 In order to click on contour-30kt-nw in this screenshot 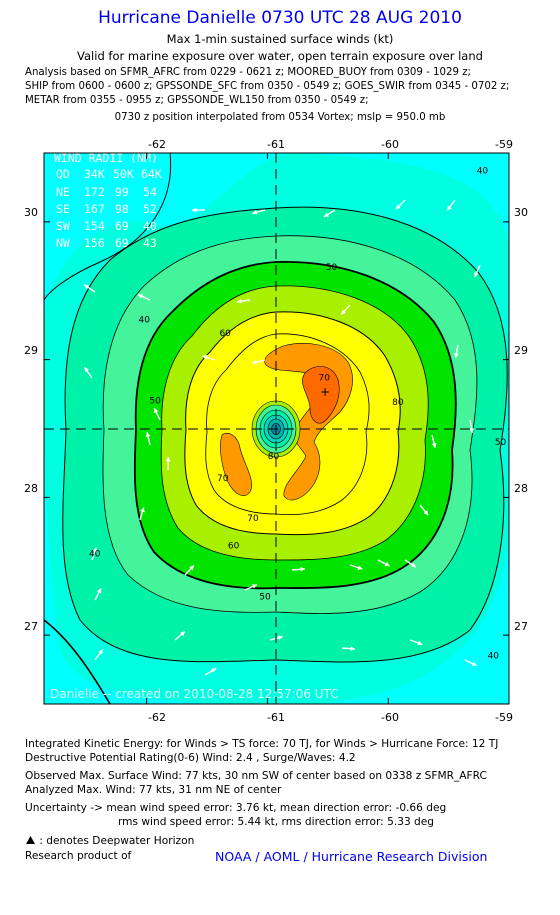, I will do `click(108, 227)`.